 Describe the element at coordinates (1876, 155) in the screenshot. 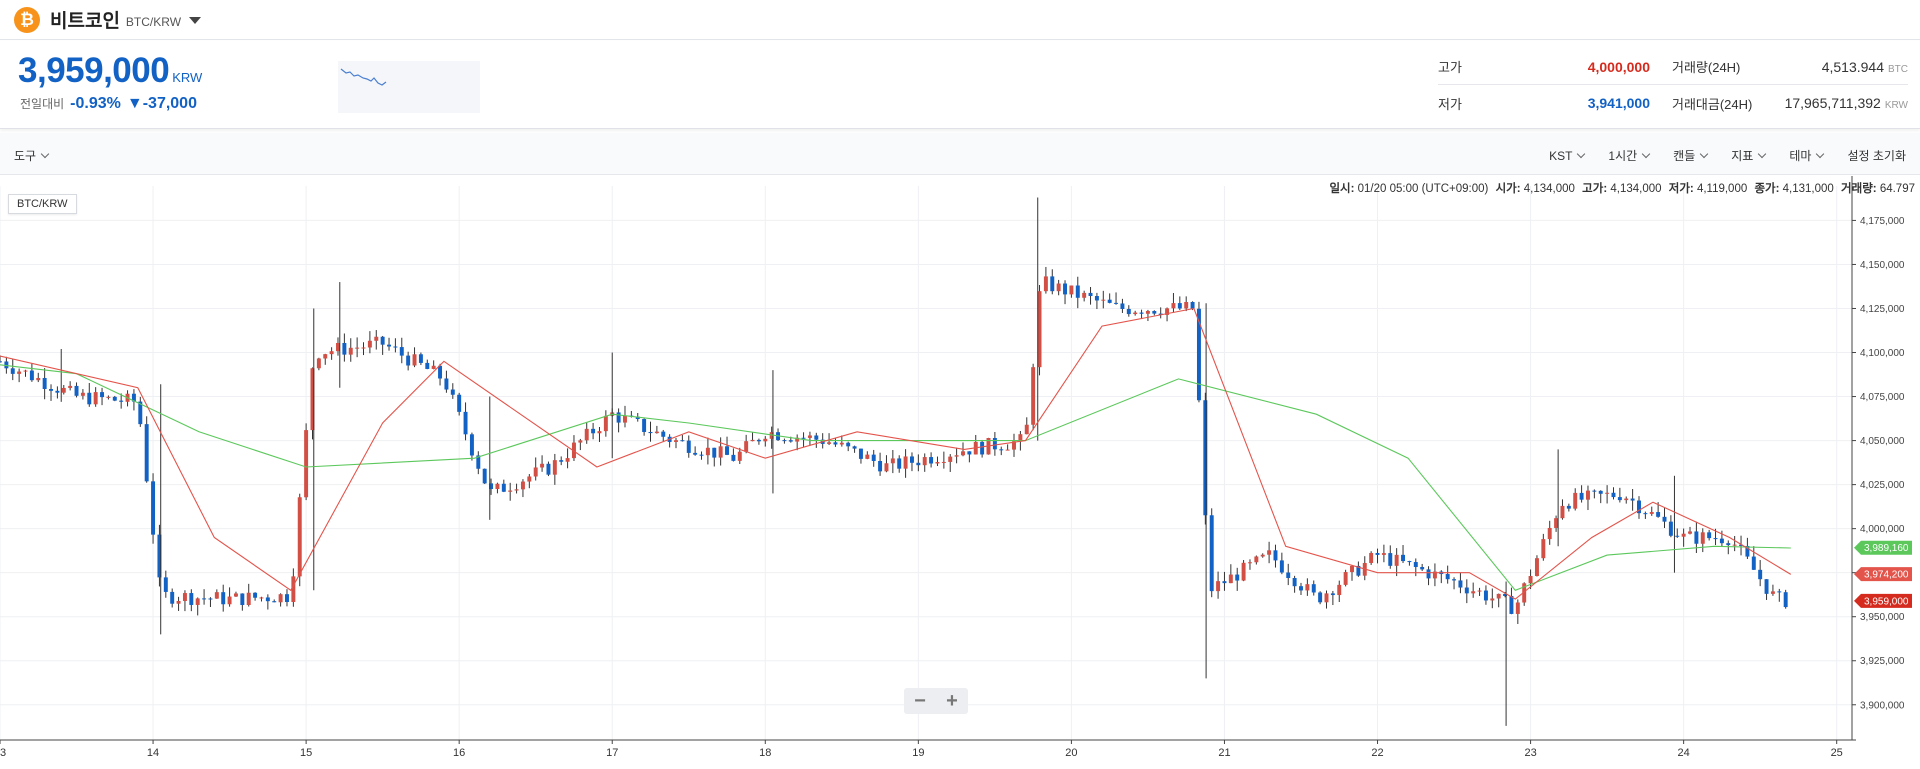

I see `reset-settings-button: 설정 초기화` at that location.